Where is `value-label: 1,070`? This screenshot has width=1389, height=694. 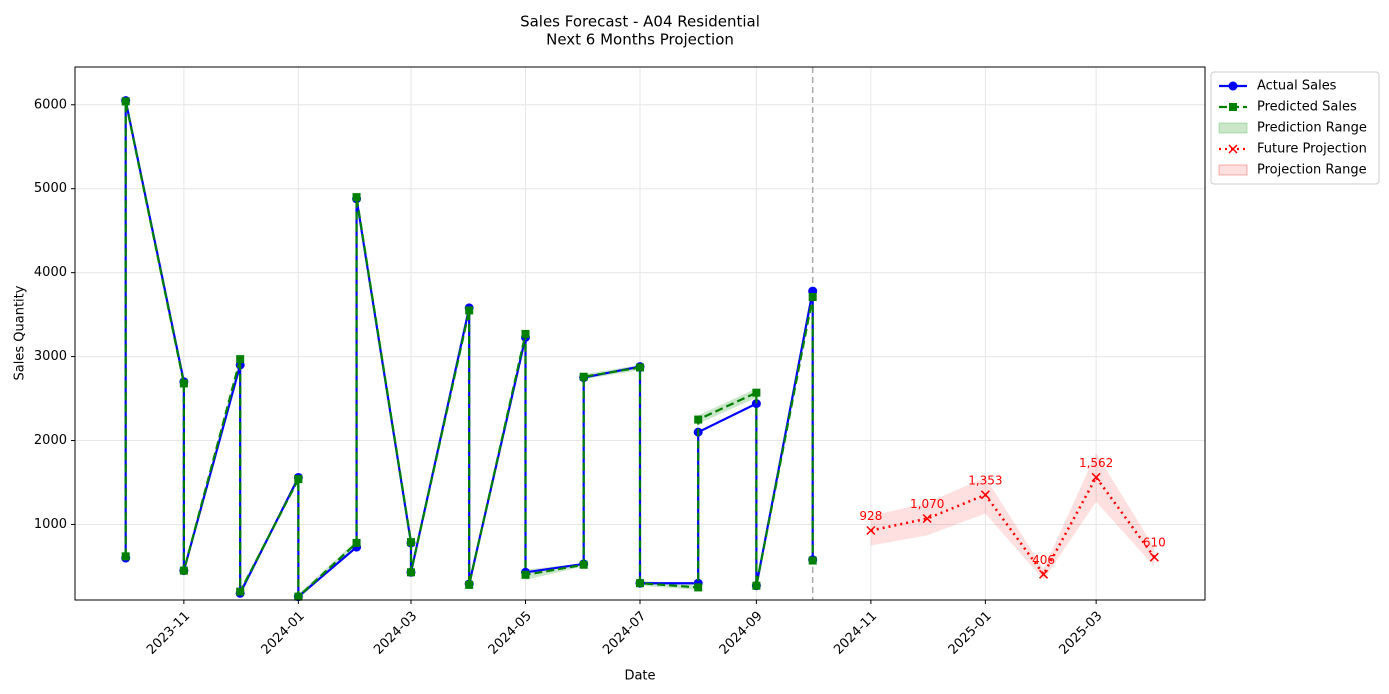 value-label: 1,070 is located at coordinates (927, 504).